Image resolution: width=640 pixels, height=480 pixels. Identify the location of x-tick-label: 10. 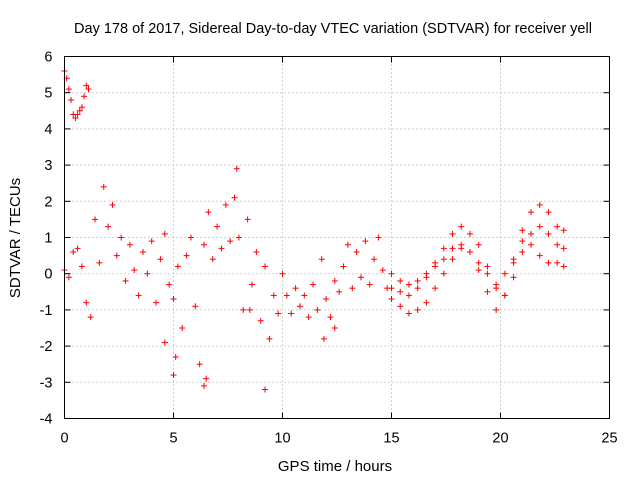
(282, 439).